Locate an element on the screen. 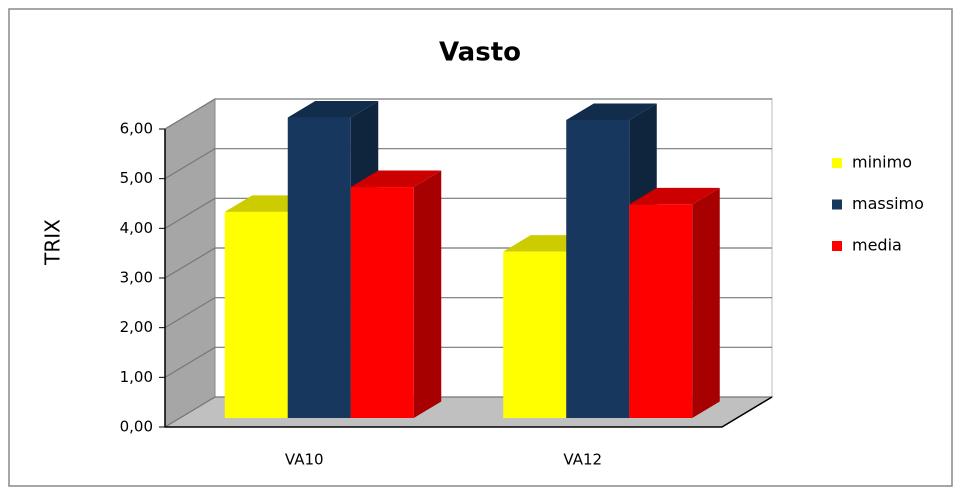 The width and height of the screenshot is (961, 495). x-tick-label: VA10 is located at coordinates (304, 460).